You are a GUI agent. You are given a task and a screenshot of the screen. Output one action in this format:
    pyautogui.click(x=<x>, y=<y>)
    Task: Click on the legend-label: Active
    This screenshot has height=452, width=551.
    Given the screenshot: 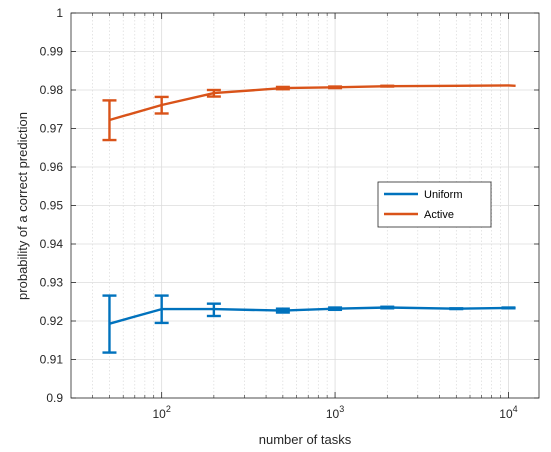 What is the action you would take?
    pyautogui.click(x=439, y=215)
    